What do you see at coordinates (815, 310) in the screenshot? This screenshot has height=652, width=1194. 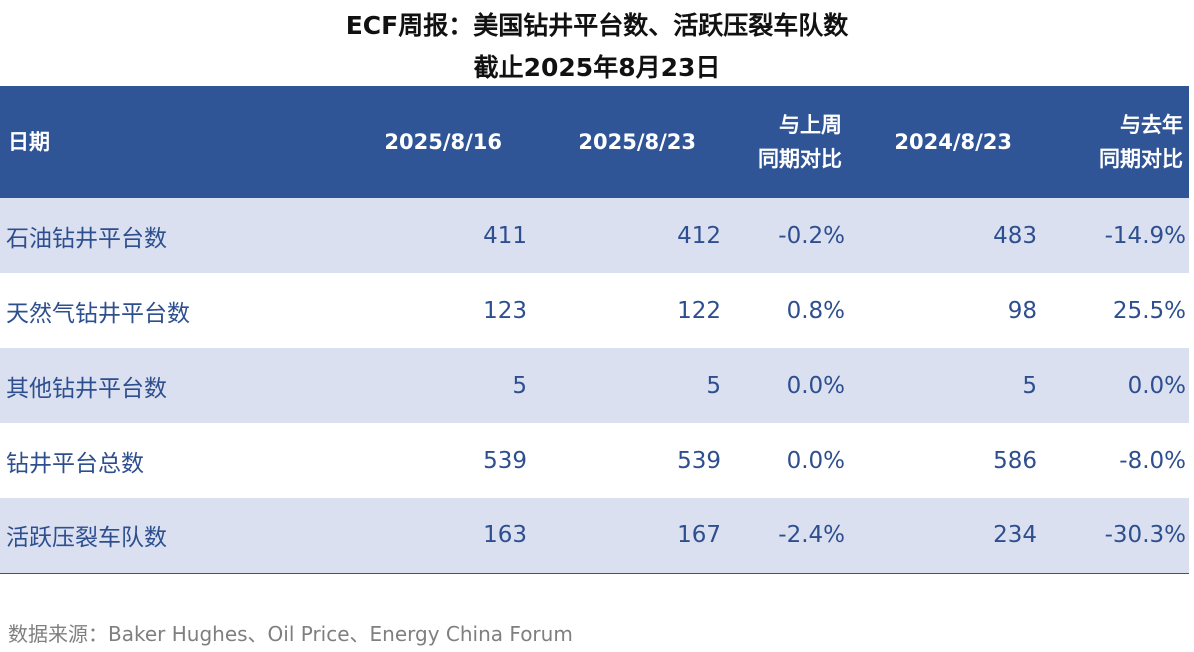 I see `table-cell: 0.8%` at bounding box center [815, 310].